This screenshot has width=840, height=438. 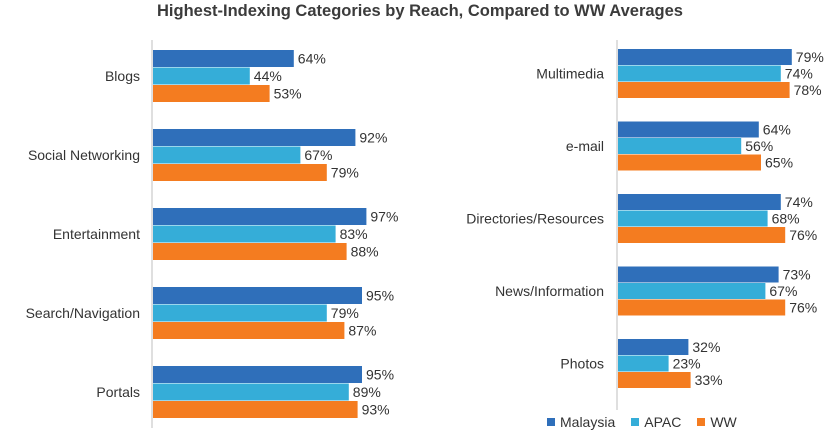 What do you see at coordinates (260, 216) in the screenshot?
I see `bar-malaysia-entertainment` at bounding box center [260, 216].